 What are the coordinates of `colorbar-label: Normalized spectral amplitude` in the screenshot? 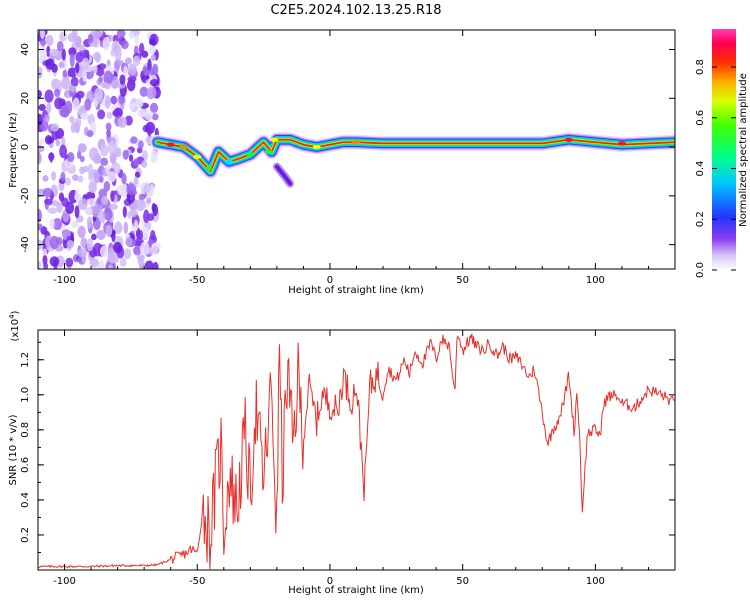 It's located at (743, 150).